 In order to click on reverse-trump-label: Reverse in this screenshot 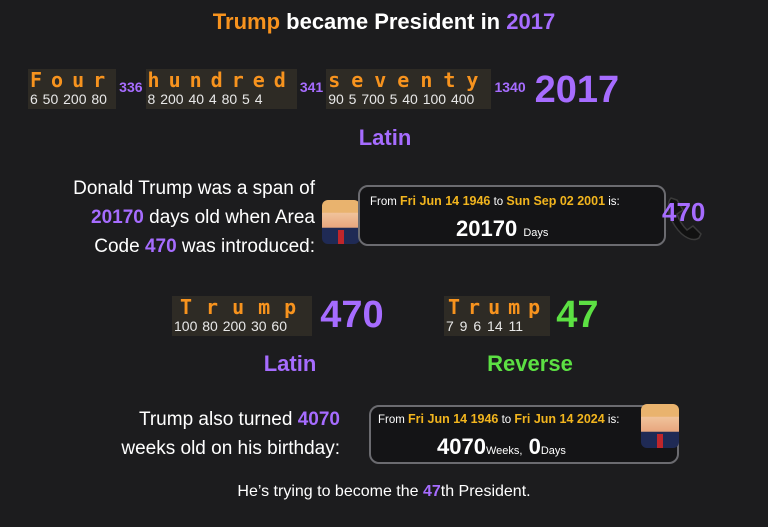, I will do `click(530, 363)`.